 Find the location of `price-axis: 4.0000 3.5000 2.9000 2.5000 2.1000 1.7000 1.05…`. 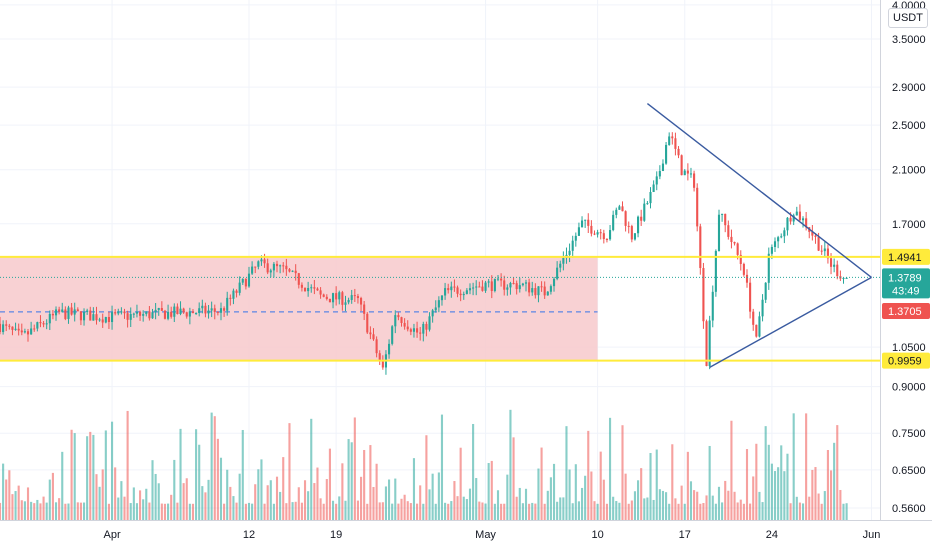

price-axis: 4.0000 3.5000 2.9000 2.5000 2.1000 1.7000 1.05… is located at coordinates (903, 260).